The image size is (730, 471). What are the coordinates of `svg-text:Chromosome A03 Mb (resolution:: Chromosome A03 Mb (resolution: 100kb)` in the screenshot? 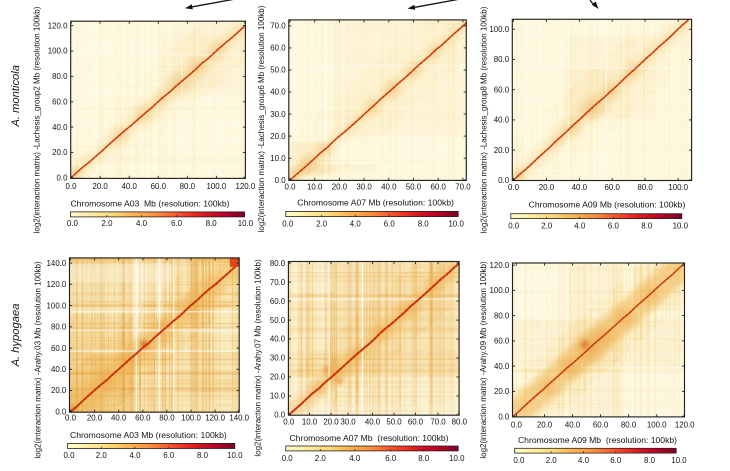 It's located at (148, 435).